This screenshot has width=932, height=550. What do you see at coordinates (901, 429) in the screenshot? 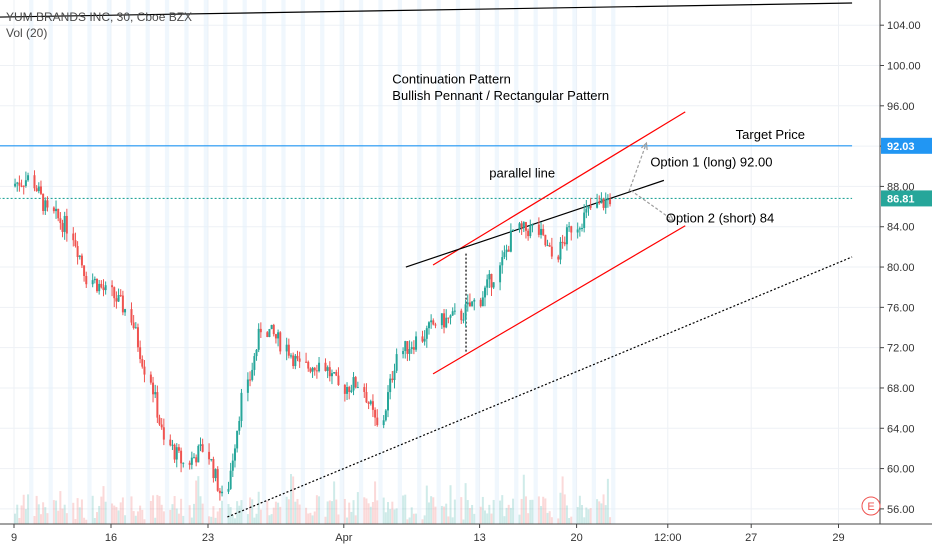
I see `price-tick-label: 64.00` at bounding box center [901, 429].